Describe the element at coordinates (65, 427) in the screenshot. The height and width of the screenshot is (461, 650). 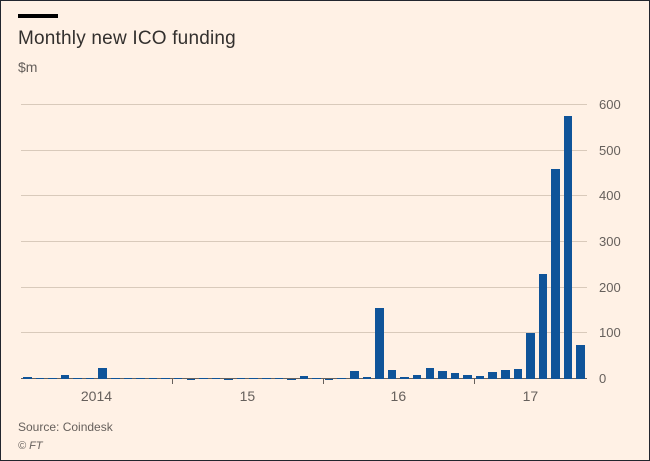
I see `source-credit: Source: Coindesk` at that location.